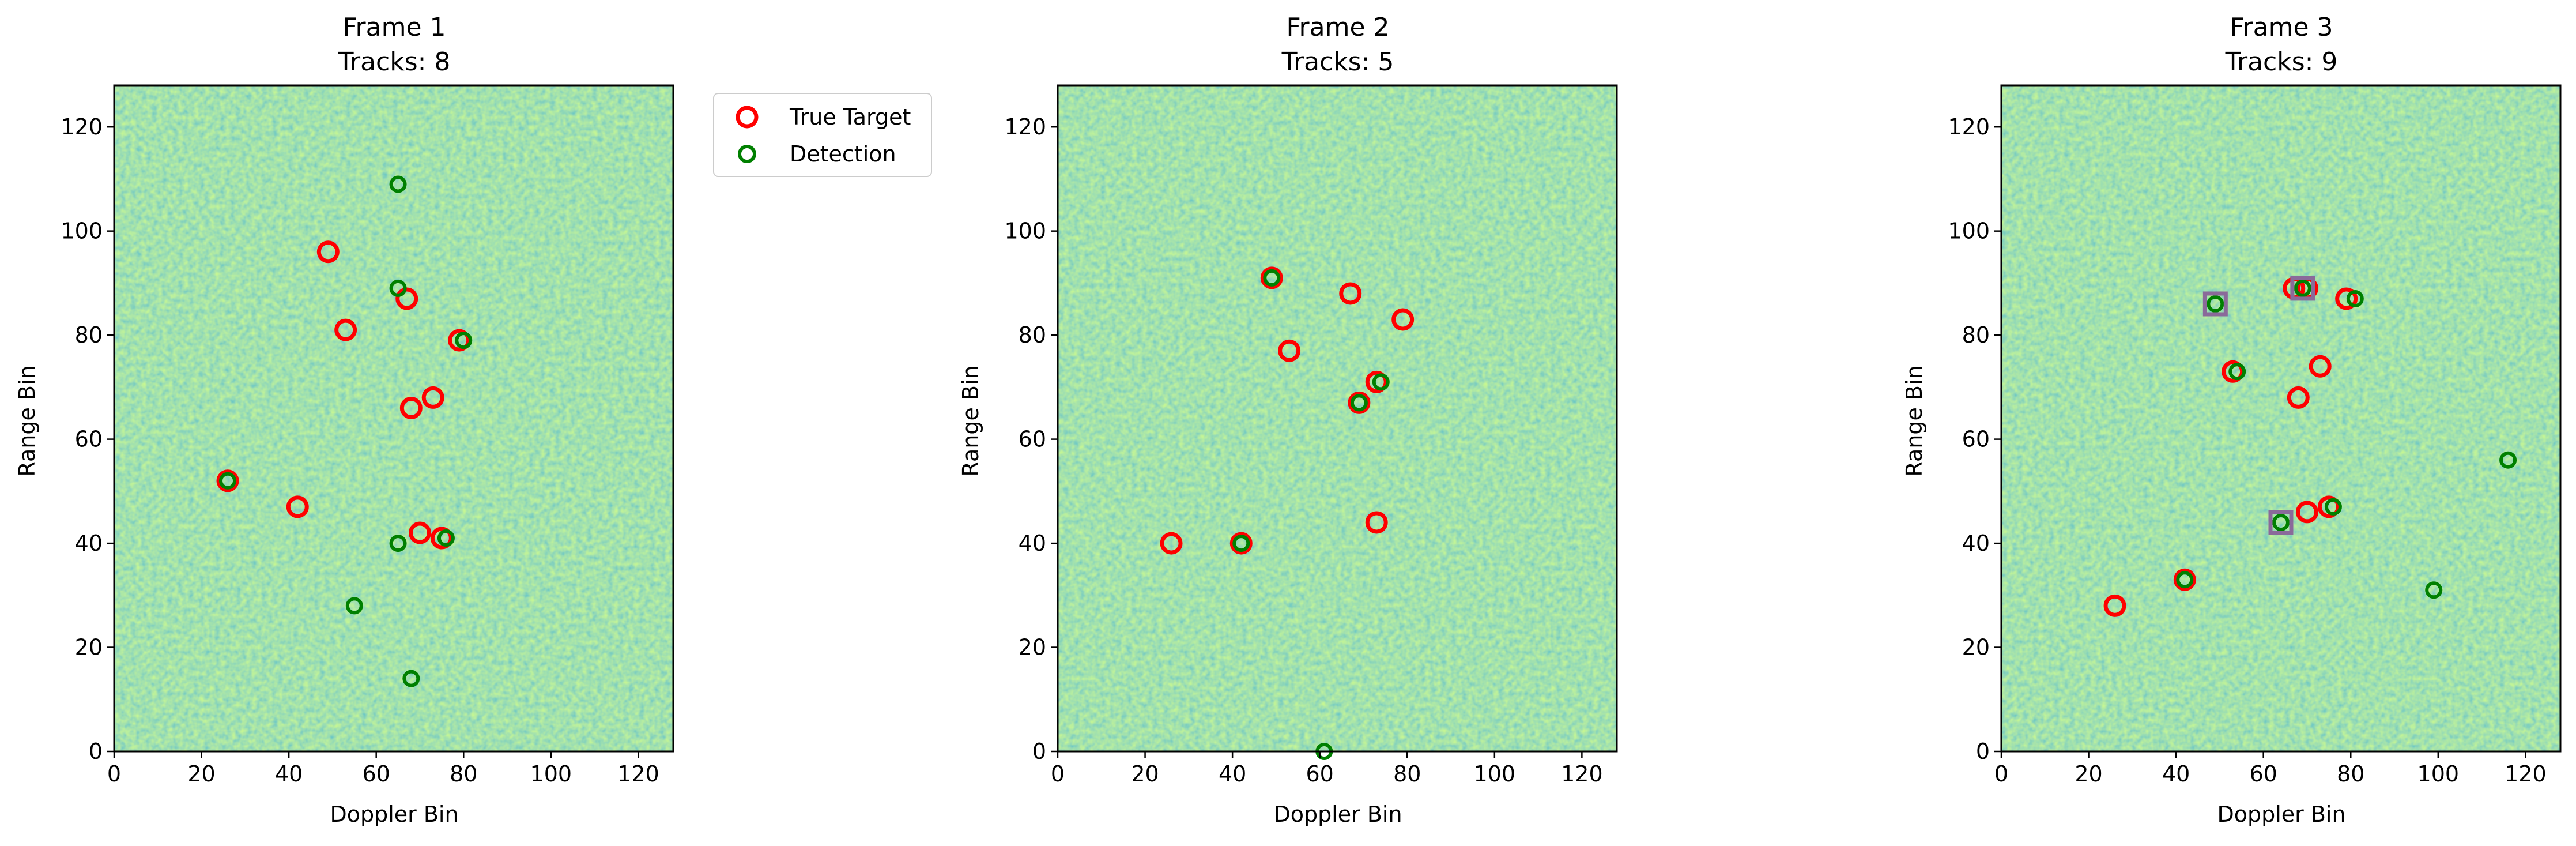  I want to click on frame-3-ylabel: Range Bin, so click(1914, 421).